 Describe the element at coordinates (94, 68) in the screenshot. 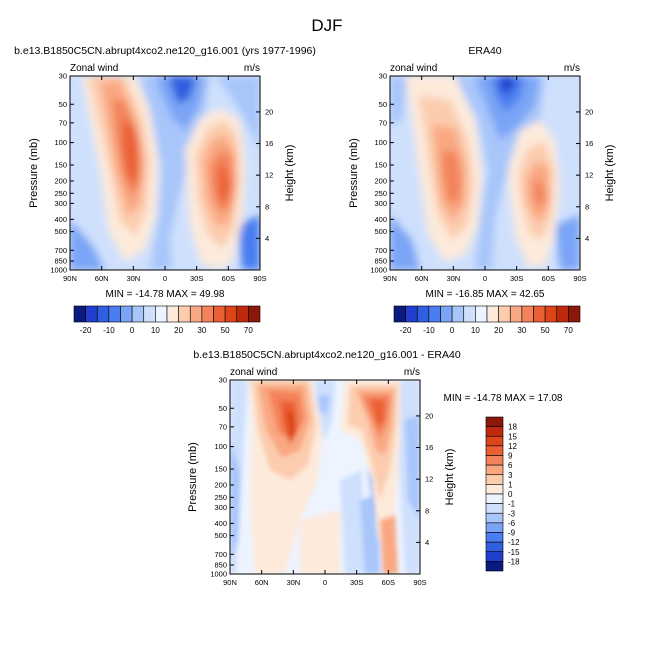

I see `field-label: Zonal wind` at that location.